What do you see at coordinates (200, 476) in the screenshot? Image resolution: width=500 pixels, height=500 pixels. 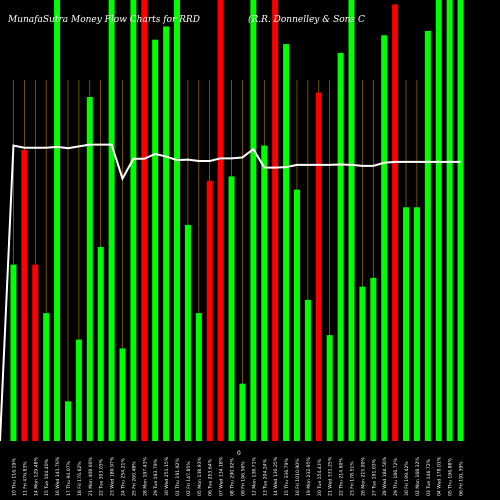 I see `x-tick-label: 05 Mon 138.93%` at bounding box center [200, 476].